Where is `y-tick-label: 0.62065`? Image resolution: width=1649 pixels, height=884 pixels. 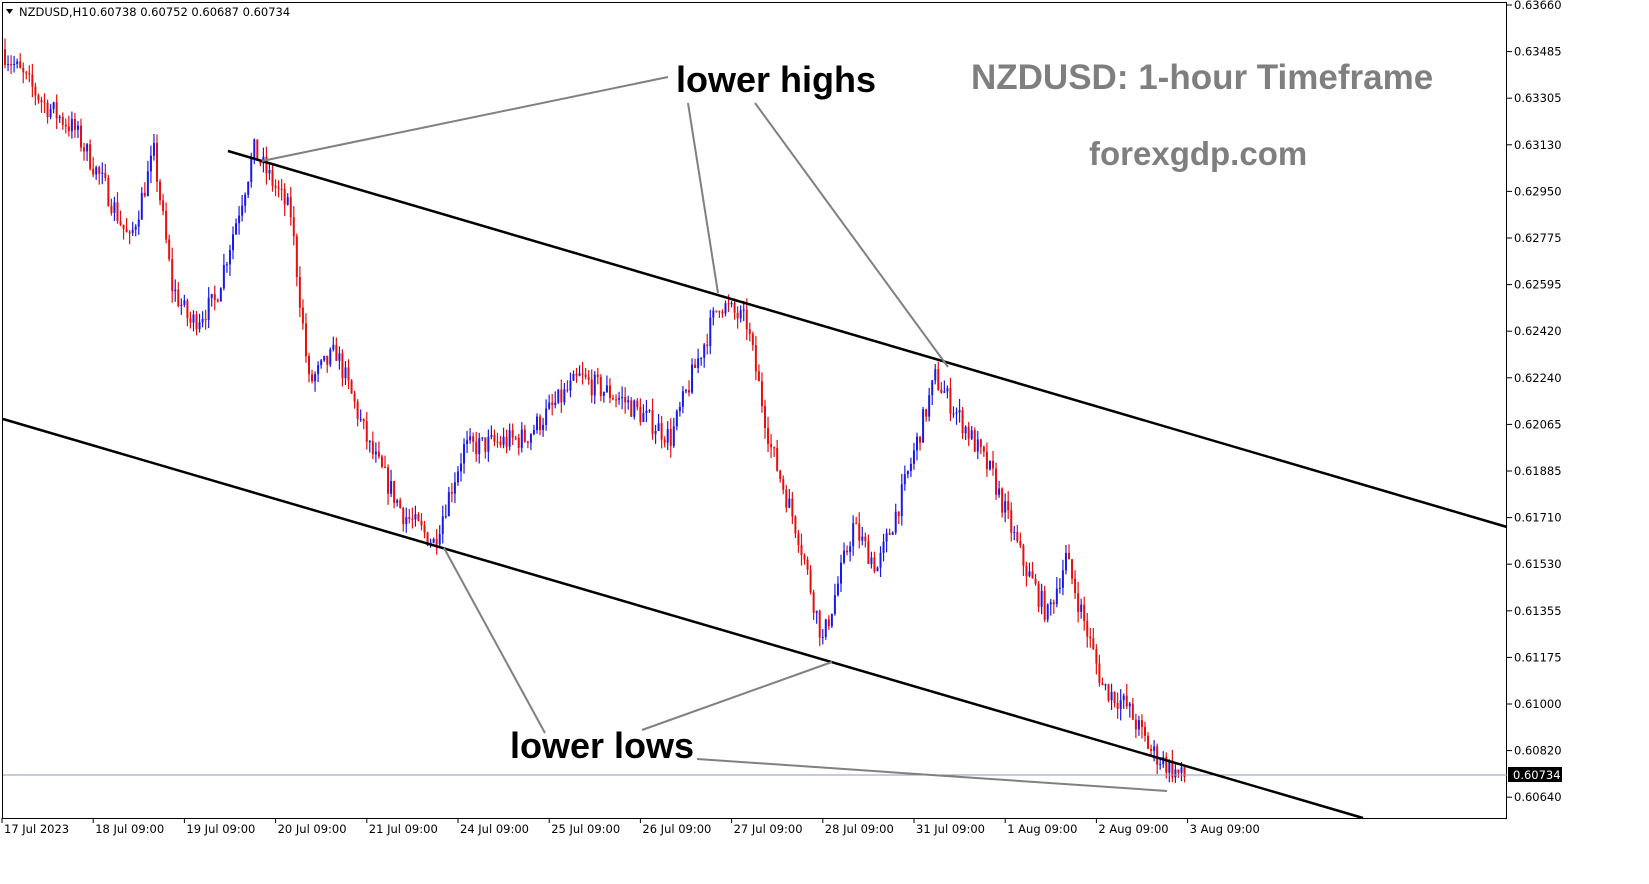
y-tick-label: 0.62065 is located at coordinates (1538, 424).